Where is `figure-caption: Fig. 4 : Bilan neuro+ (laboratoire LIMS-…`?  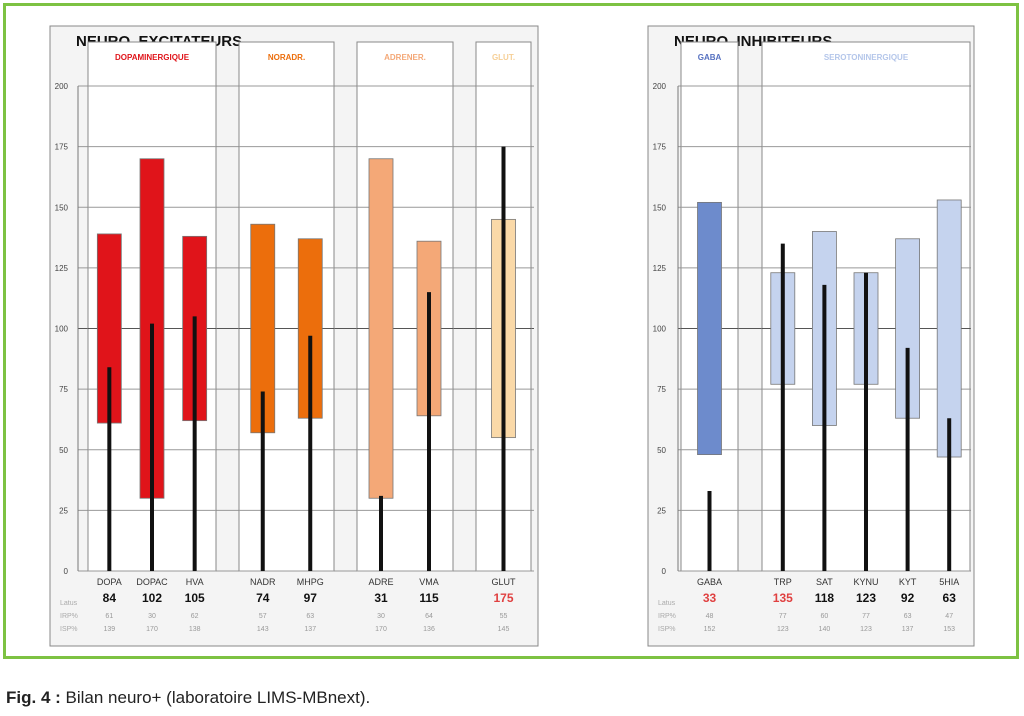 figure-caption: Fig. 4 : Bilan neuro+ (laboratoire LIMS-… is located at coordinates (188, 698).